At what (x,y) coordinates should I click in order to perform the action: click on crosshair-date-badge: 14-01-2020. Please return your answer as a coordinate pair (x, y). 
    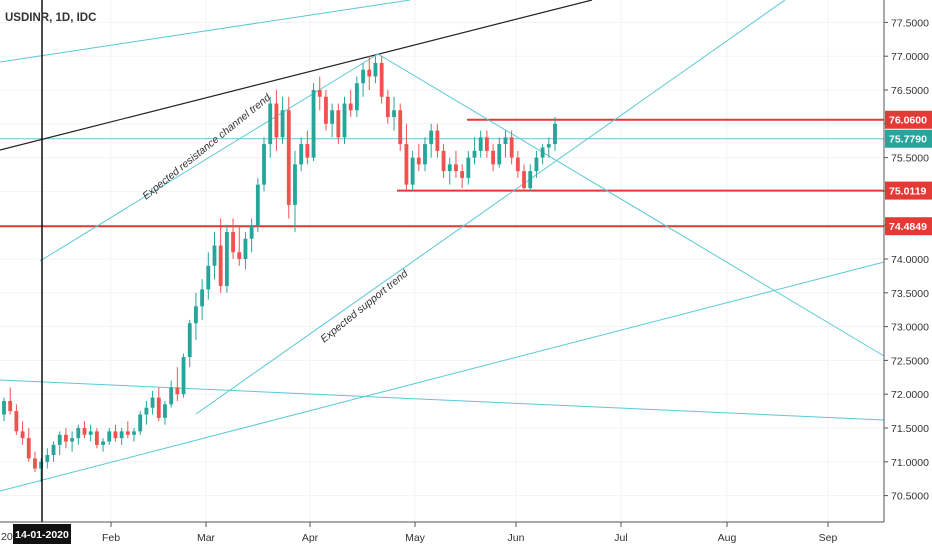
    Looking at the image, I should click on (42, 534).